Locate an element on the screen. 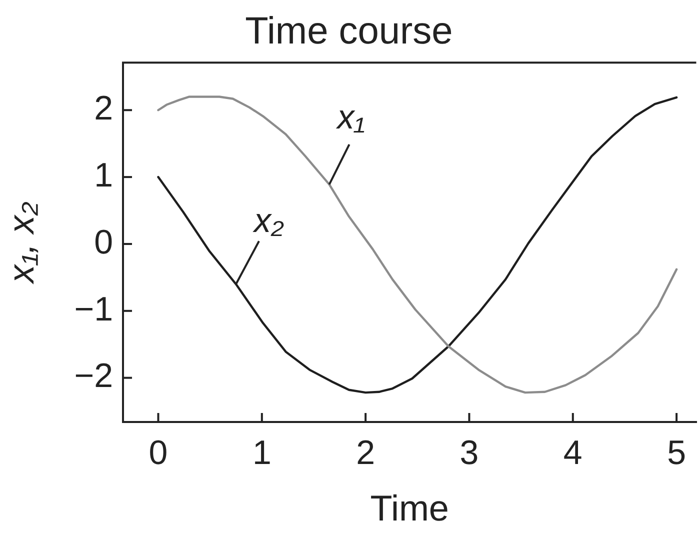  x-tick-label: 2 is located at coordinates (366, 453).